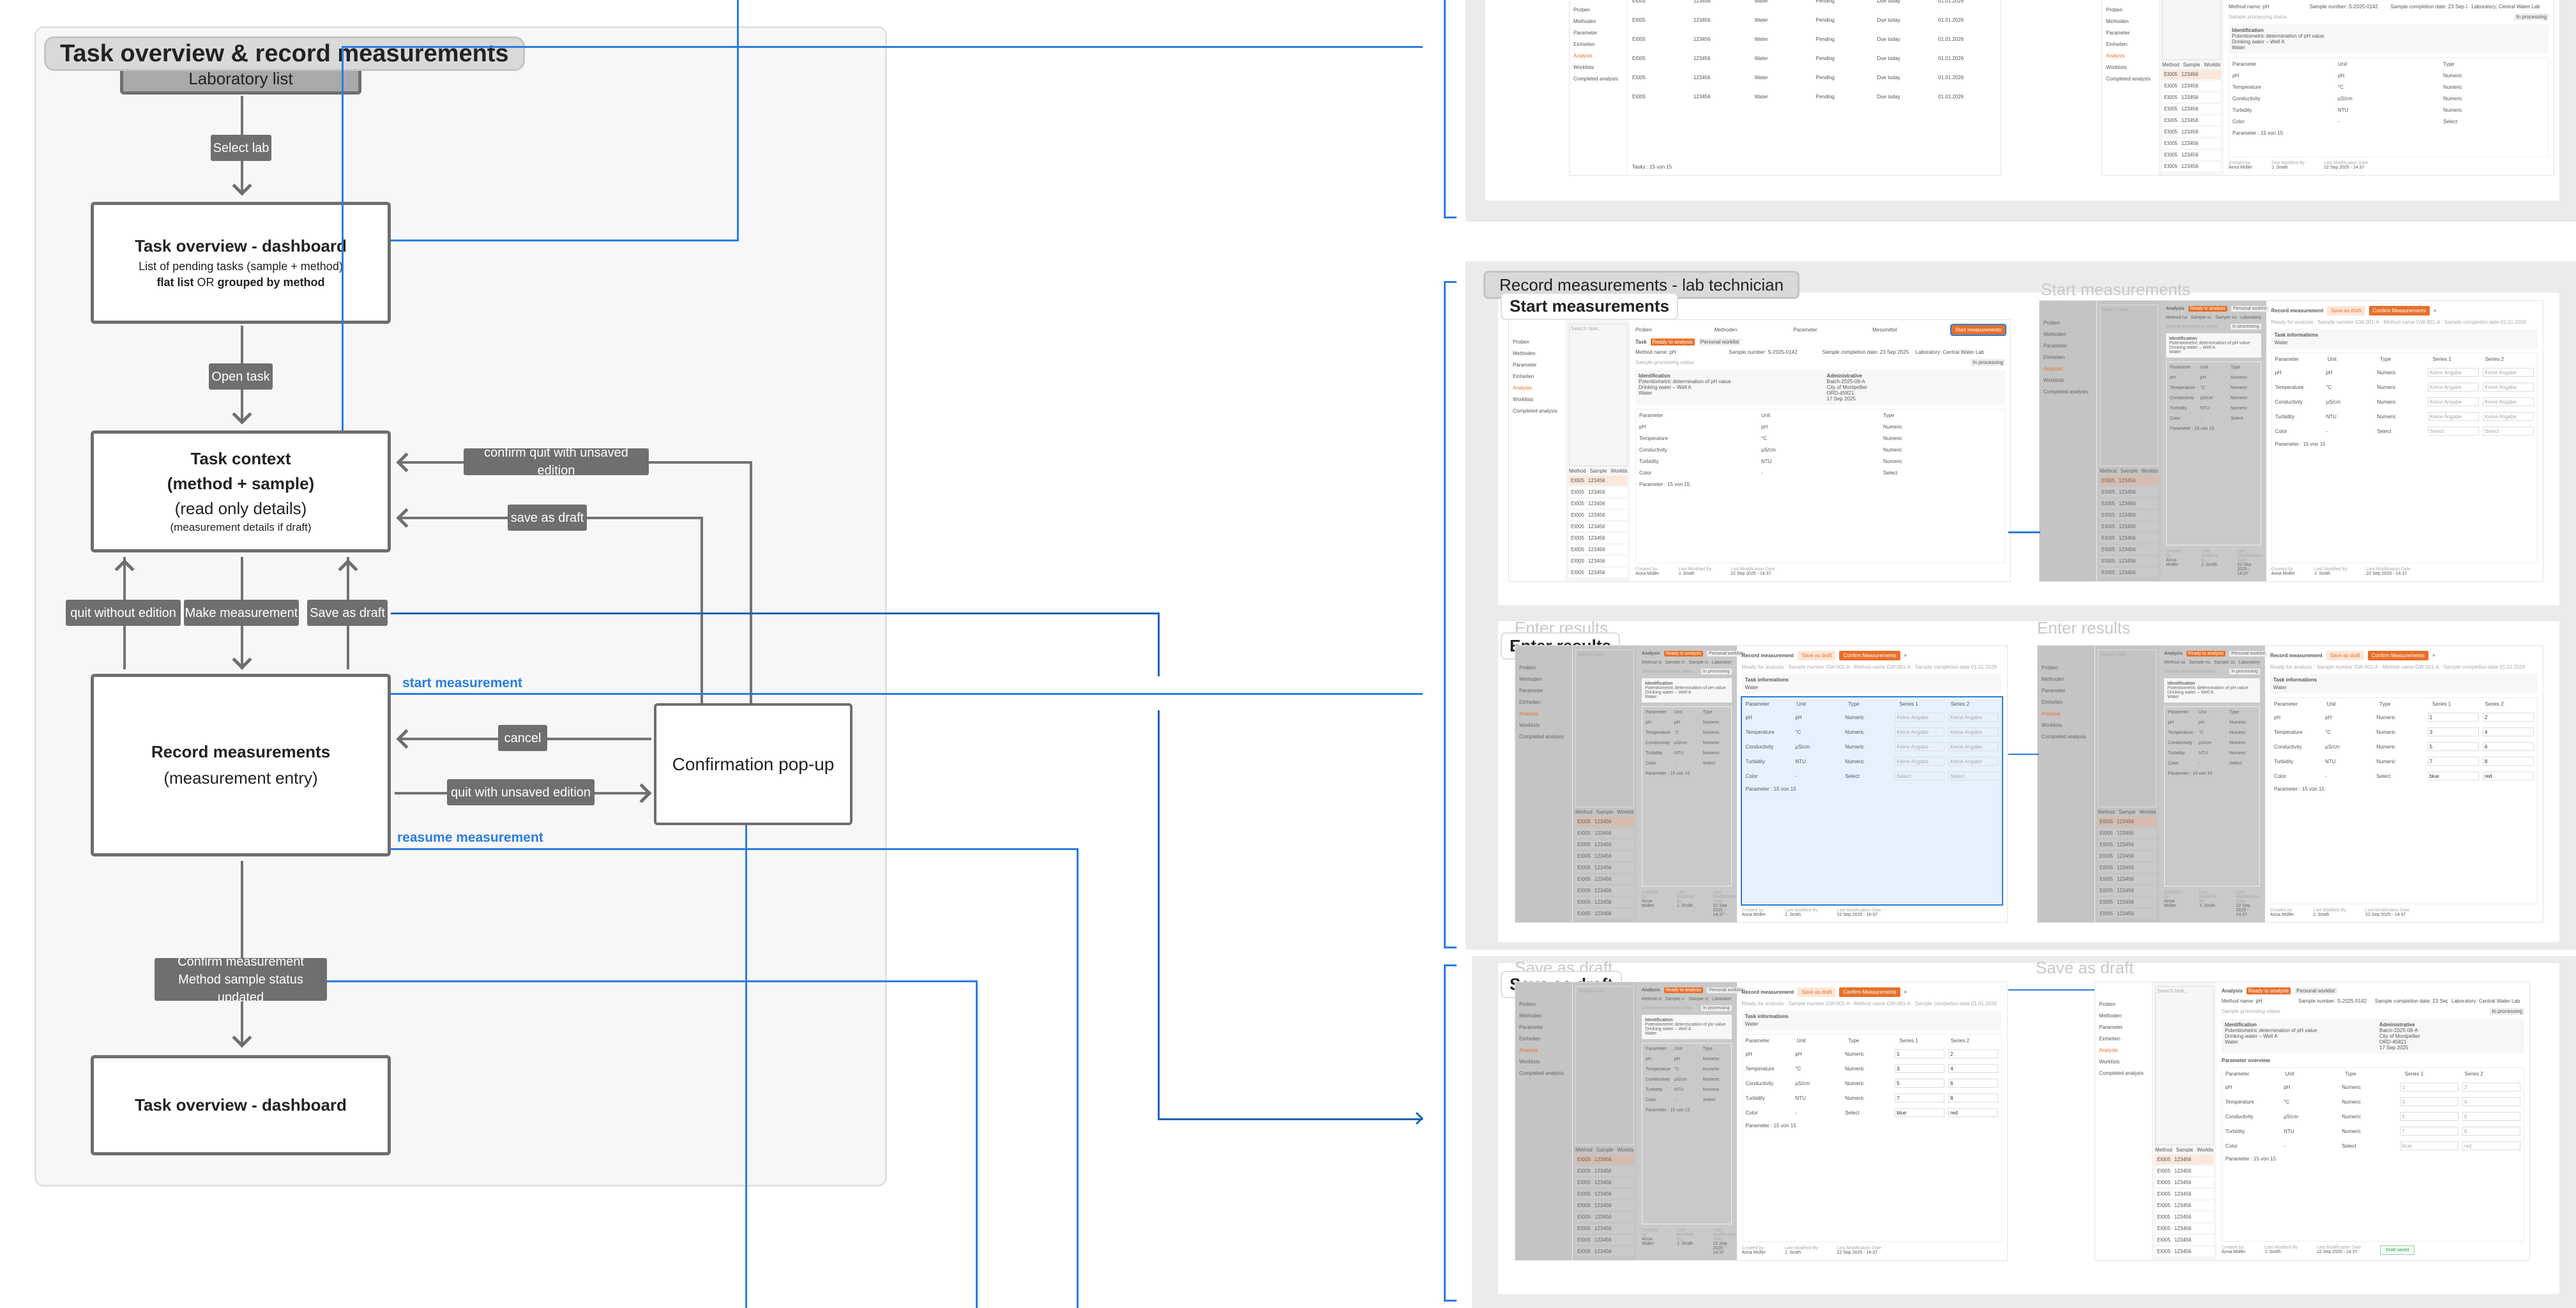 Image resolution: width=2576 pixels, height=1308 pixels. I want to click on final-dashboard-node: Task overview - dashboard, so click(241, 1105).